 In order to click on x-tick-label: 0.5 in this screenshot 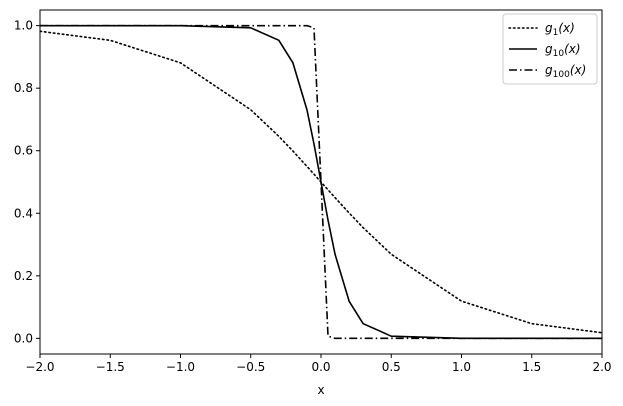, I will do `click(391, 367)`.